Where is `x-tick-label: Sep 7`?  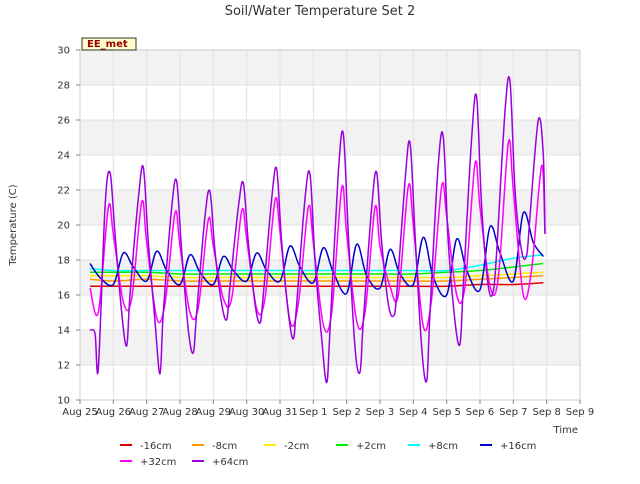 x-tick-label: Sep 7 is located at coordinates (513, 412).